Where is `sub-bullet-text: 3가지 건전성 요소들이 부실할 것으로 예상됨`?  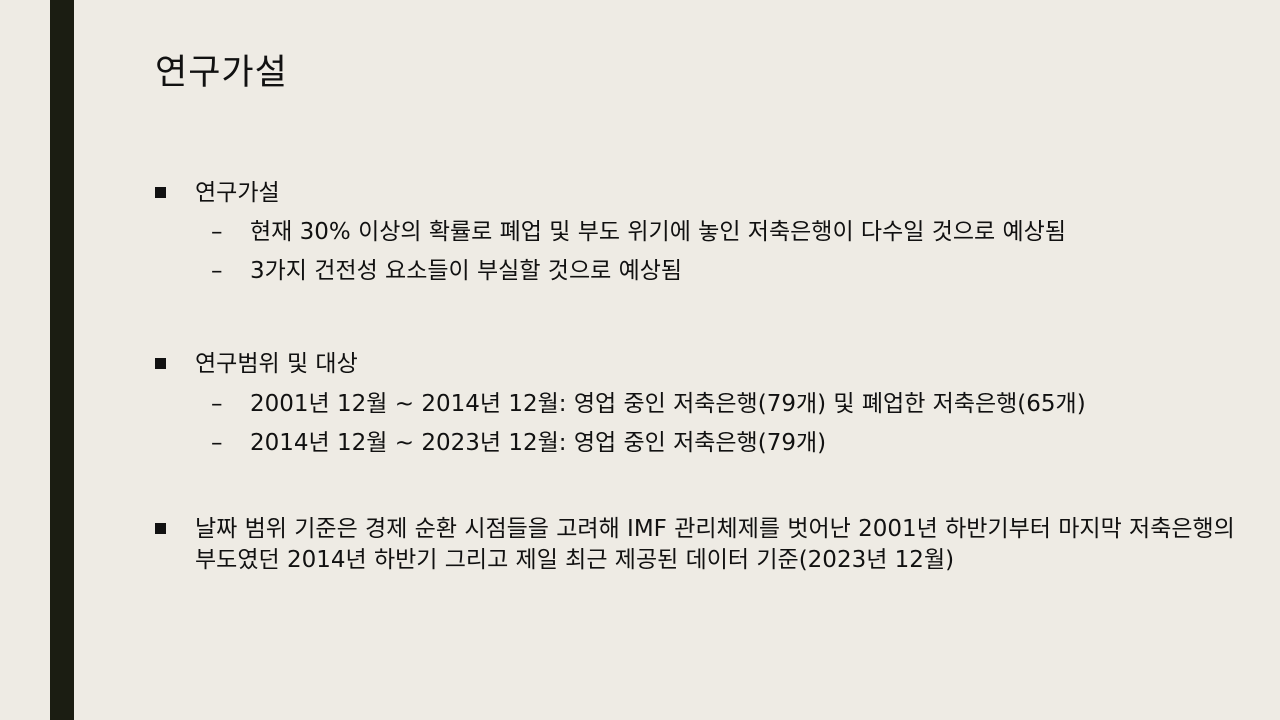 sub-bullet-text: 3가지 건전성 요소들이 부실할 것으로 예상됨 is located at coordinates (466, 271).